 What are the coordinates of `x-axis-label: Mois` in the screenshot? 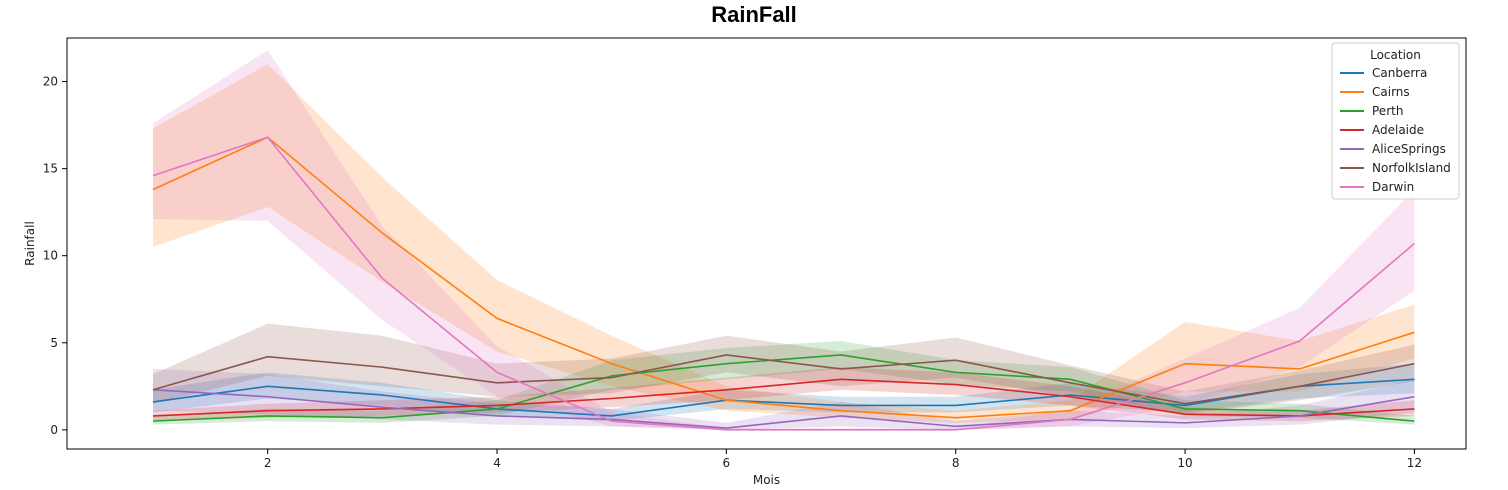 It's located at (766, 480).